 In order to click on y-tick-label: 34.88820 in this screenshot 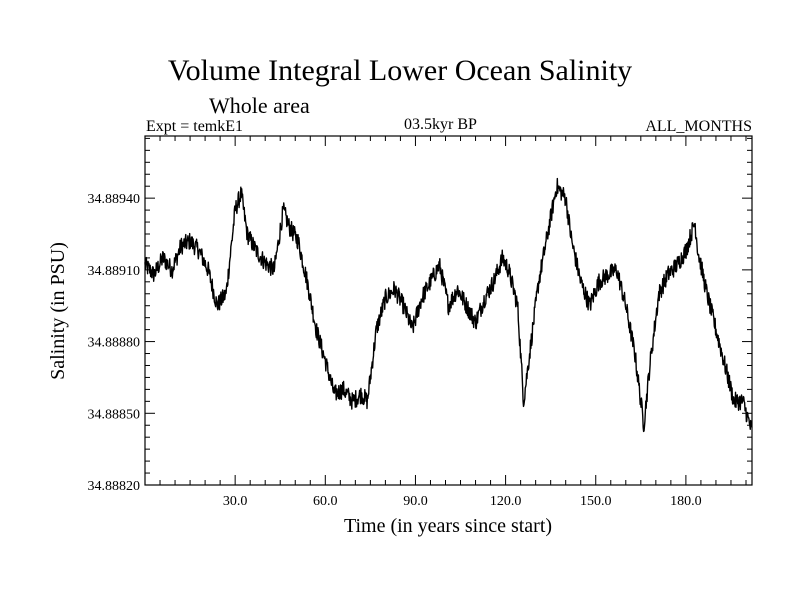, I will do `click(114, 486)`.